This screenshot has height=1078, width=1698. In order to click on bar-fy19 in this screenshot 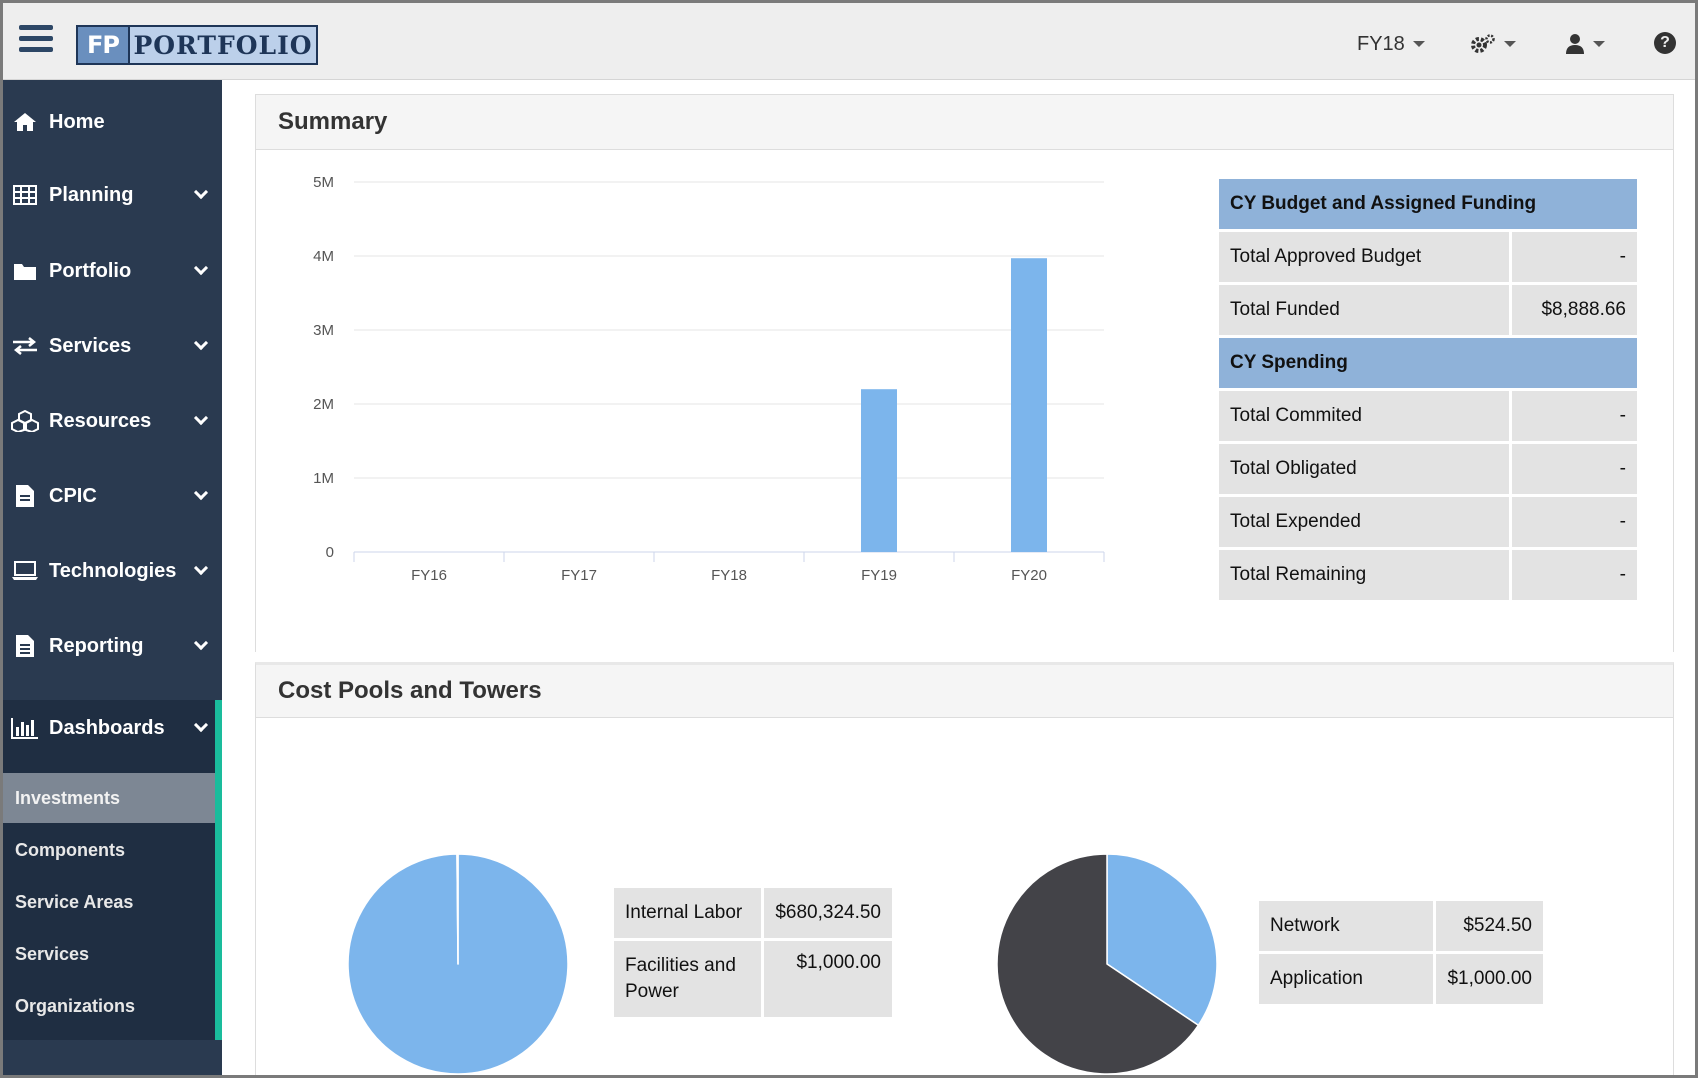, I will do `click(879, 470)`.